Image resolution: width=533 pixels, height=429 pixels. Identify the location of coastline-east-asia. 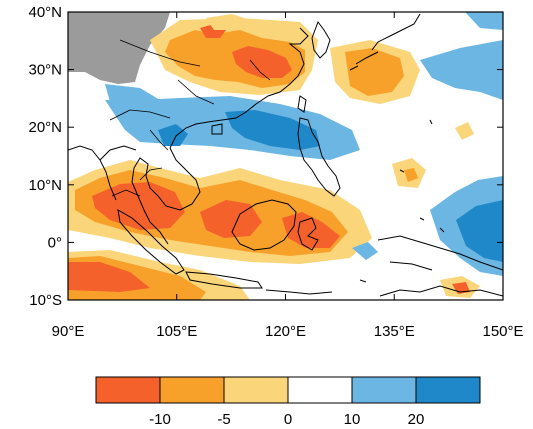
(239, 88).